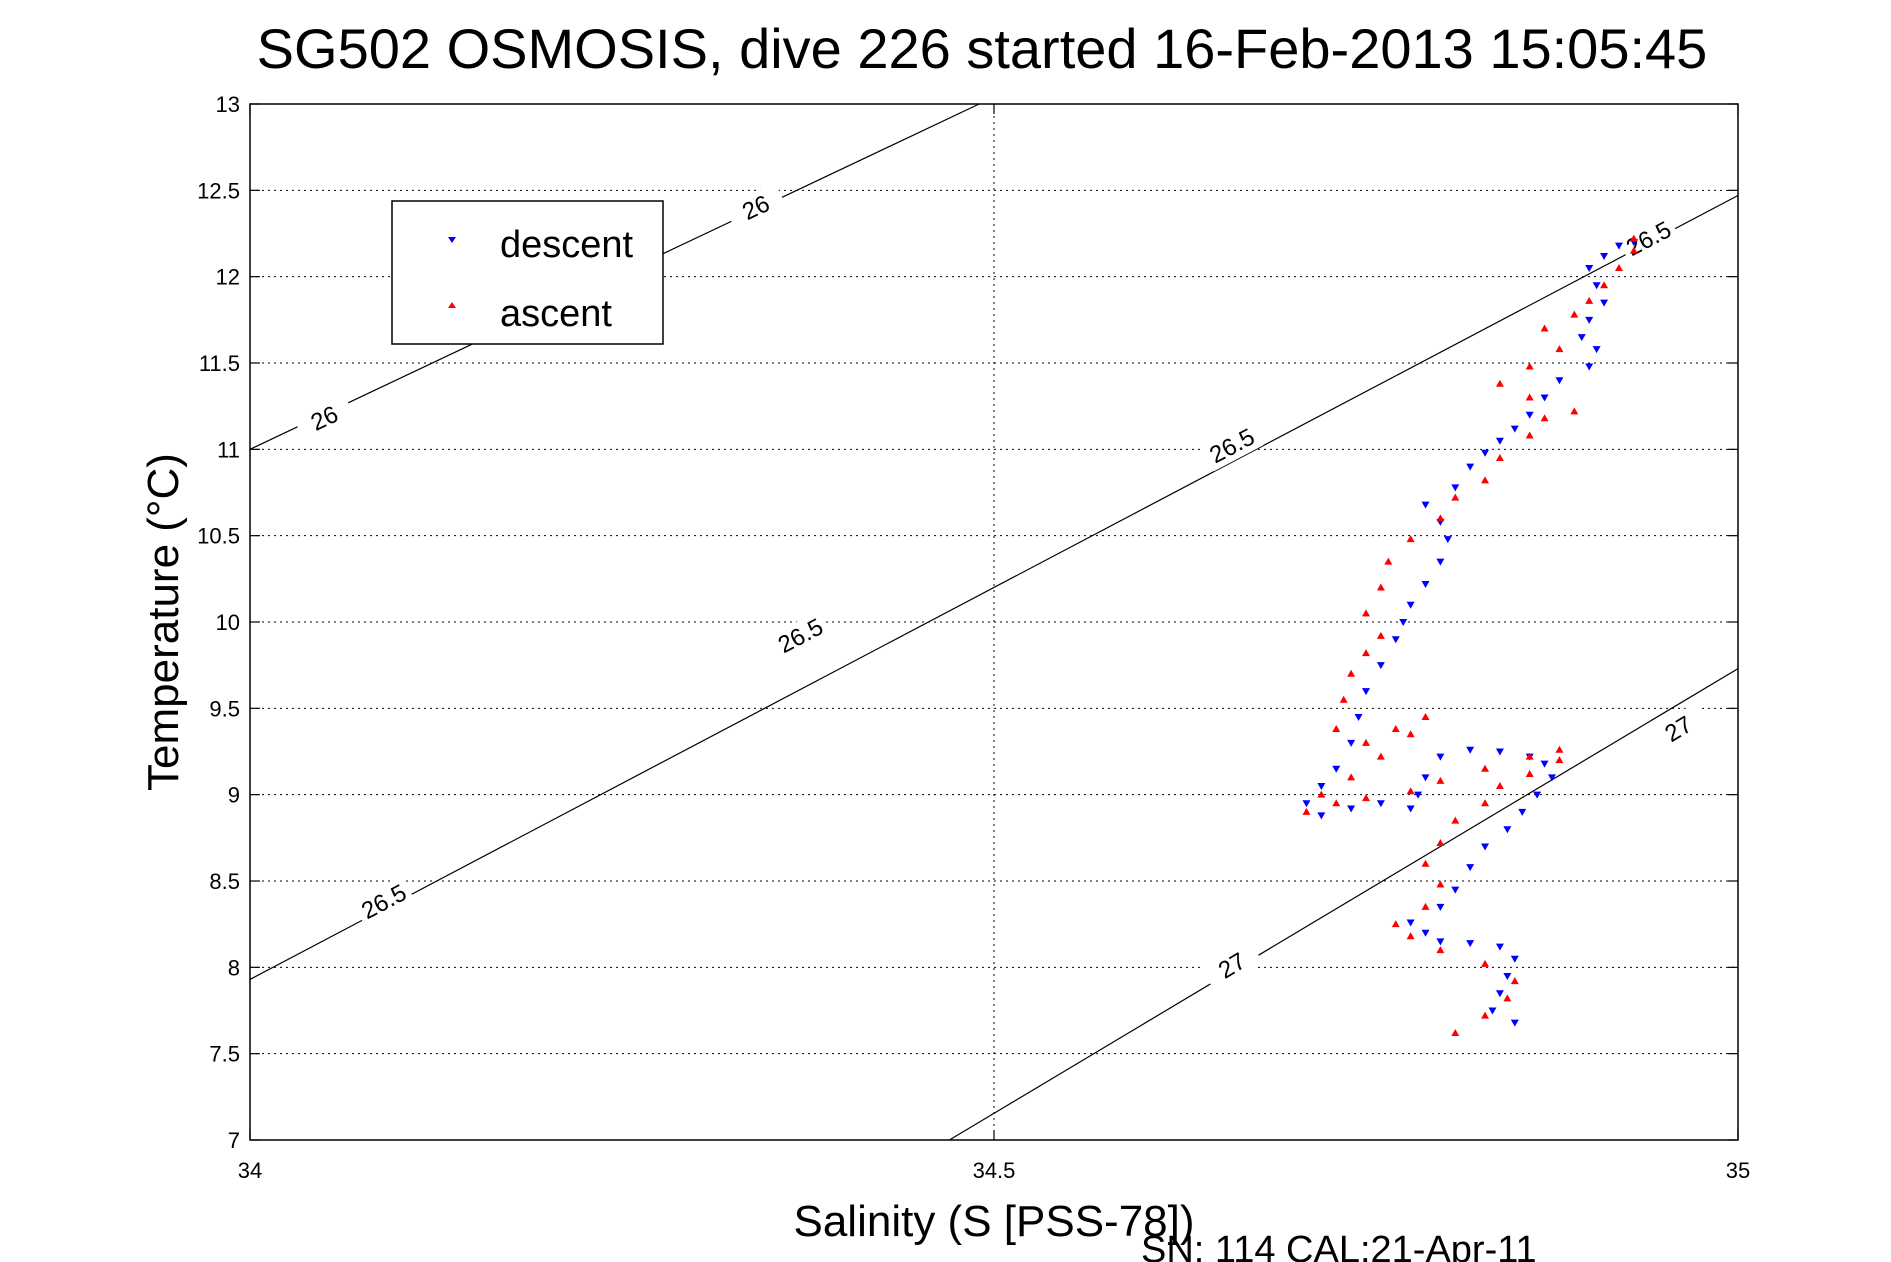 Image resolution: width=1891 pixels, height=1262 pixels. What do you see at coordinates (452, 305) in the screenshot?
I see `legend-ascent-marker` at bounding box center [452, 305].